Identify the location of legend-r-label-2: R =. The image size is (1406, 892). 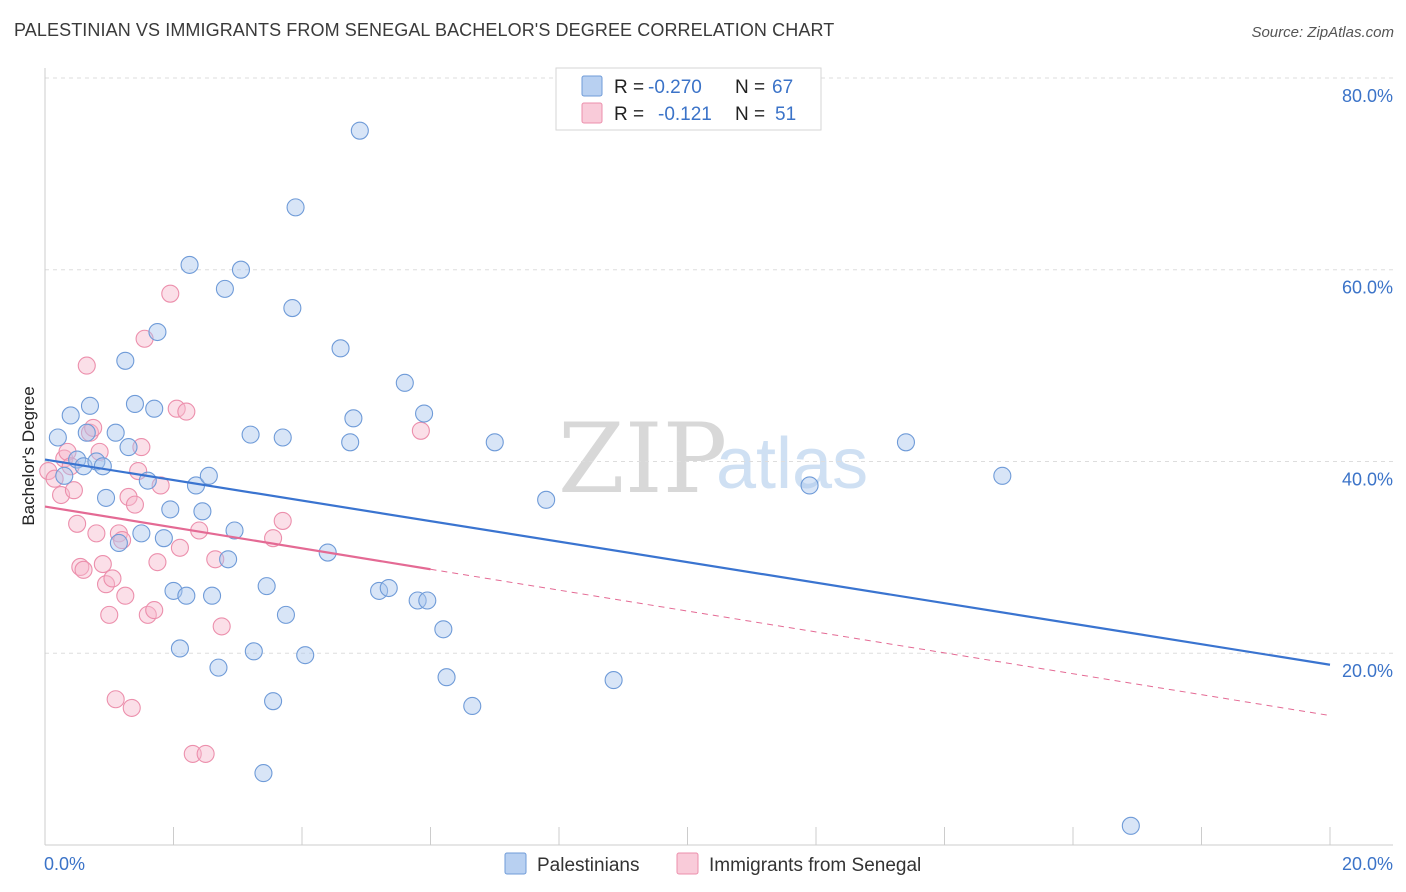
(629, 114).